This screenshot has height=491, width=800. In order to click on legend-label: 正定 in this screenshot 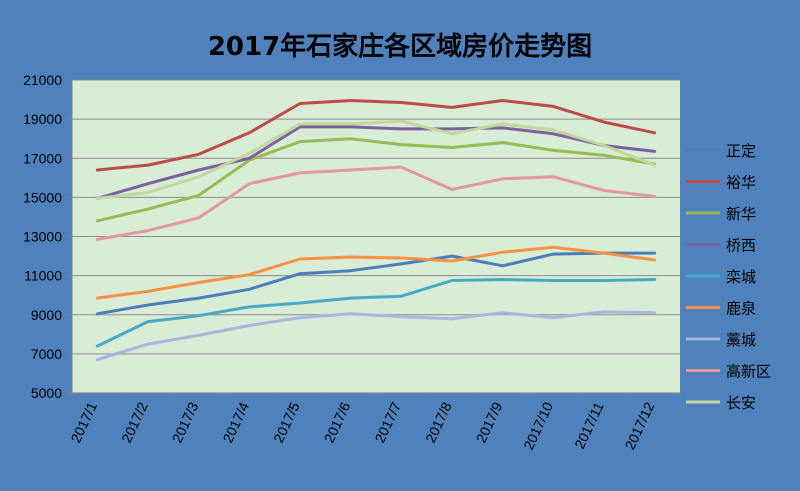, I will do `click(741, 151)`.